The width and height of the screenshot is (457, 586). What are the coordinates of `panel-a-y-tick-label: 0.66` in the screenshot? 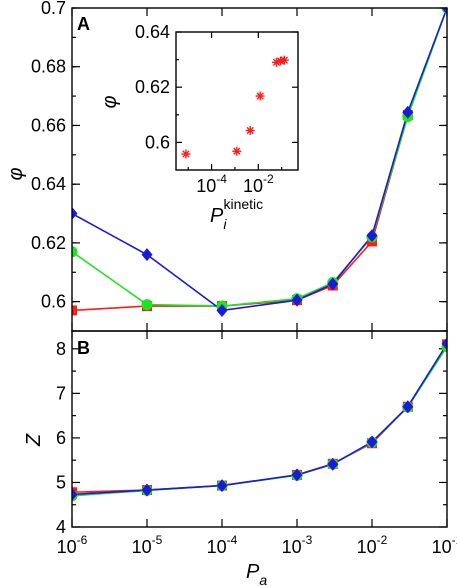 It's located at (48, 125).